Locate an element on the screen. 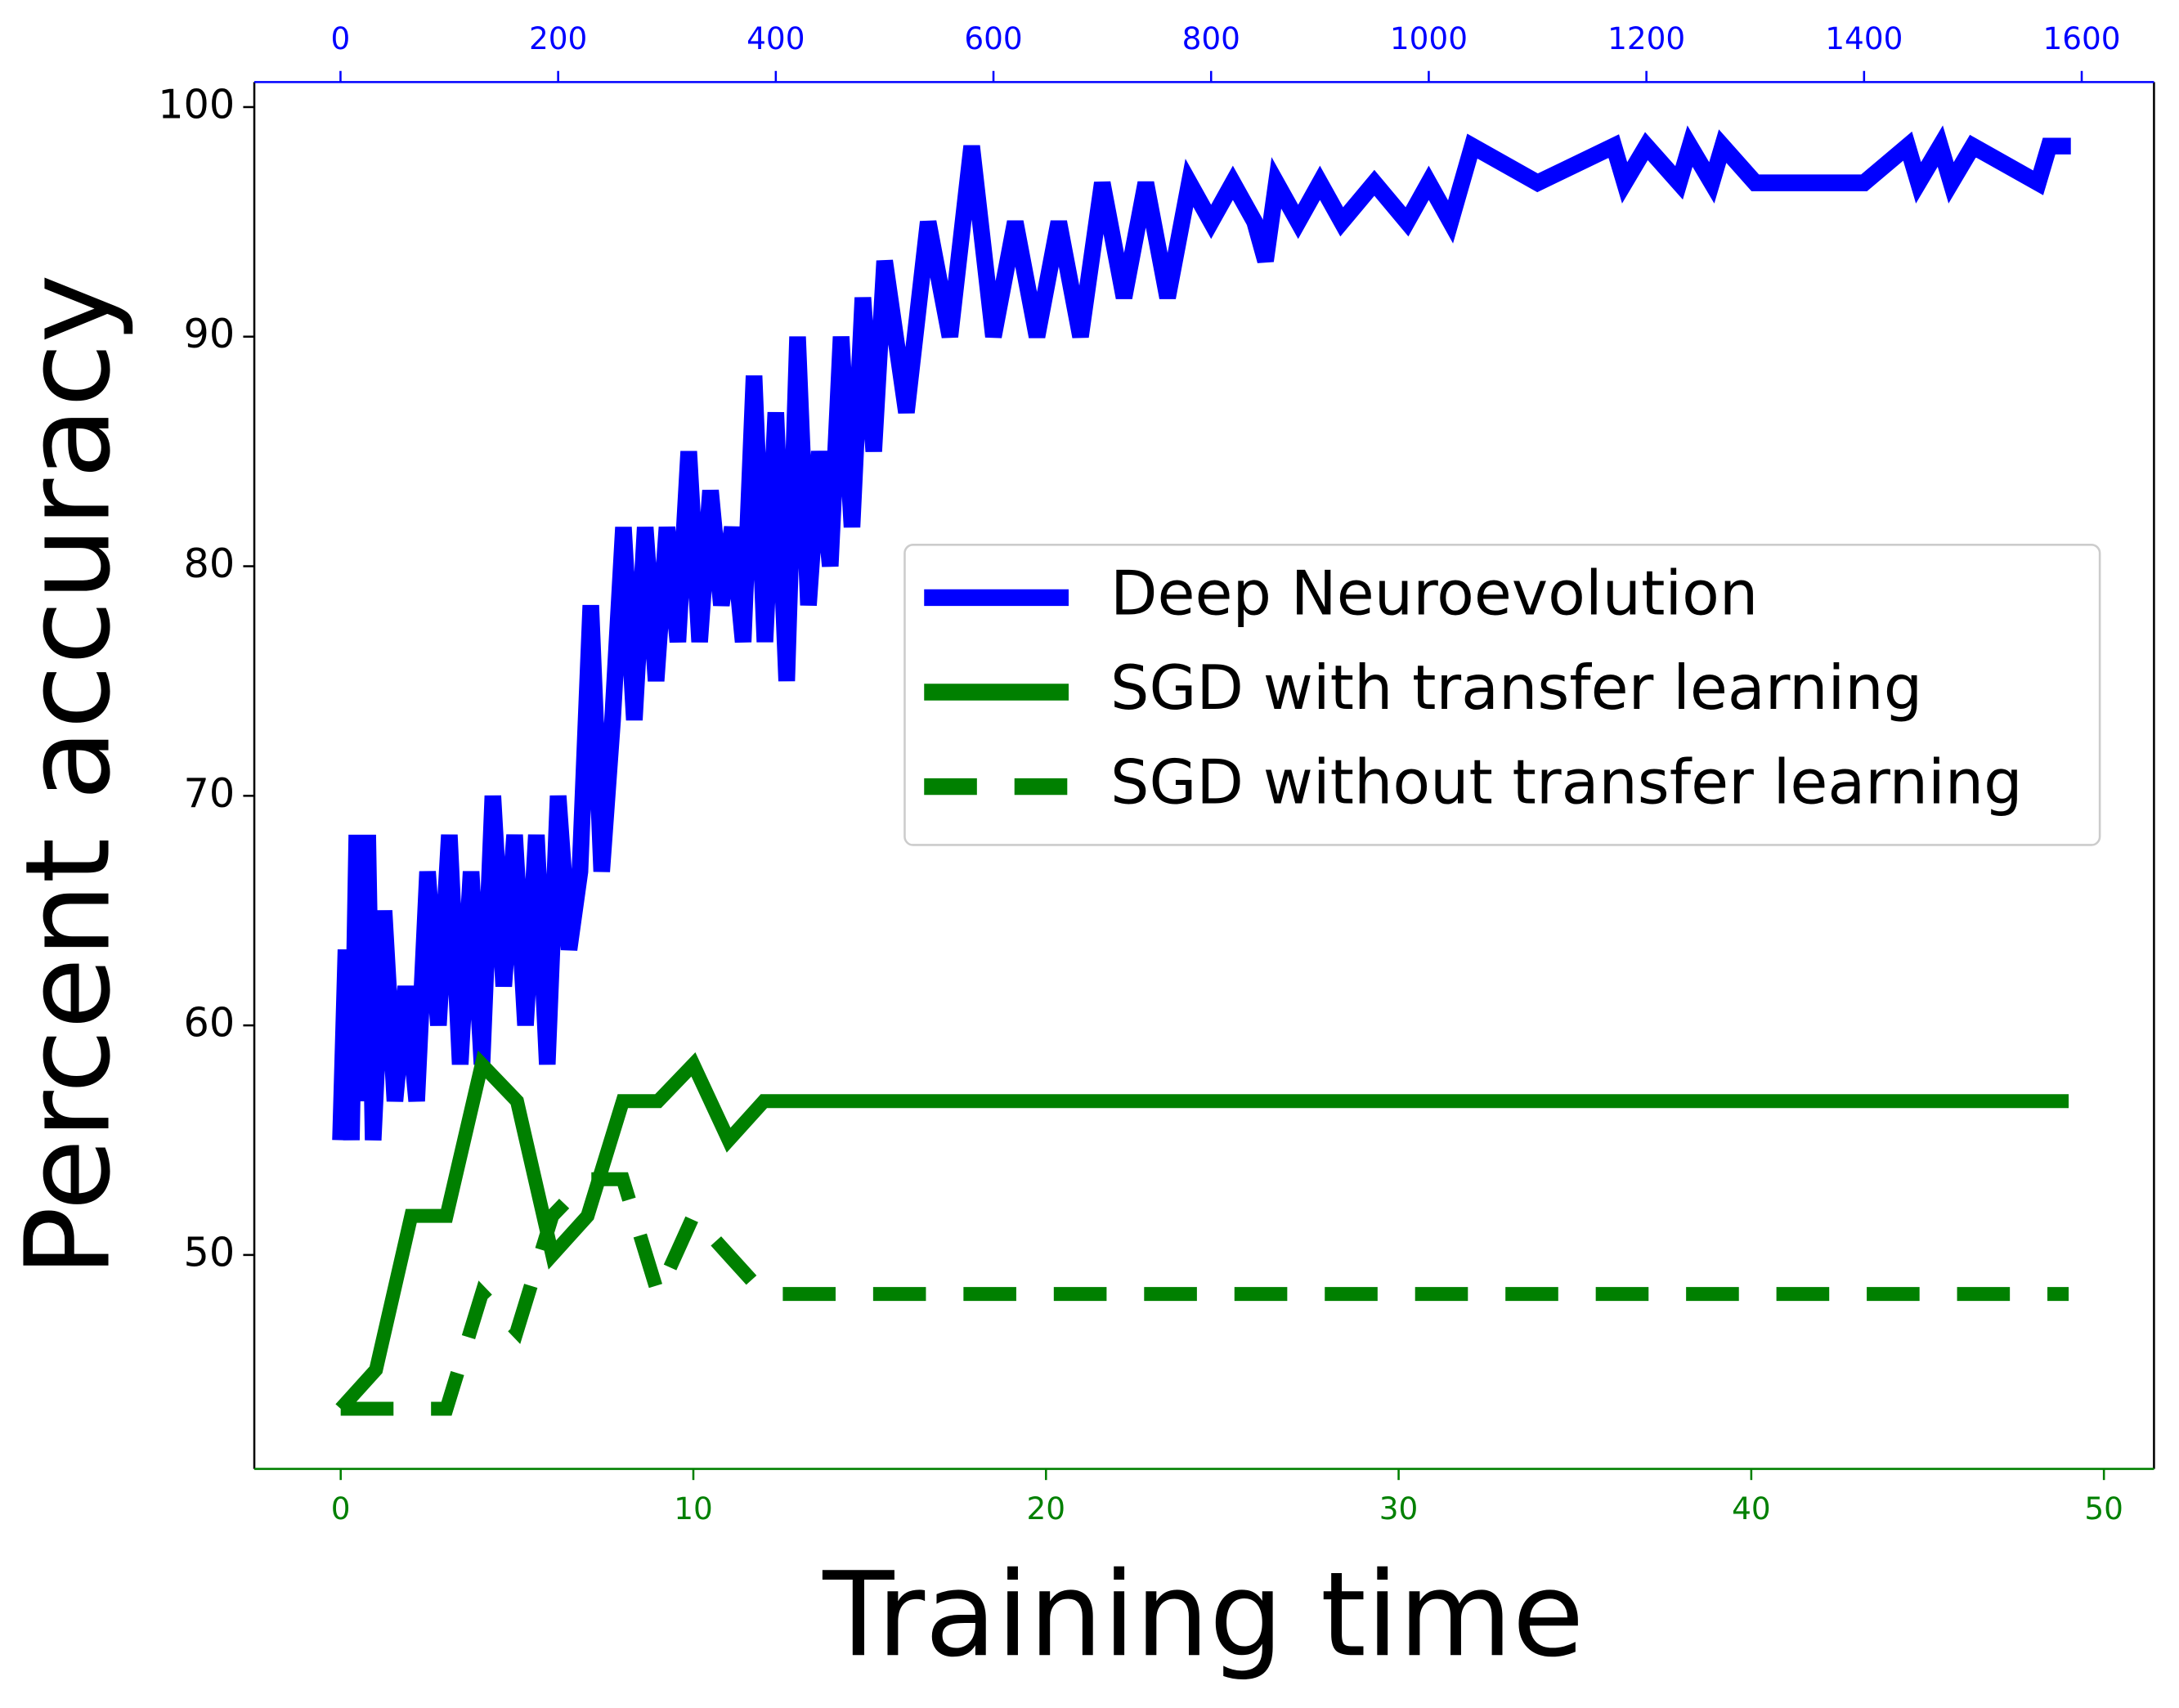 The width and height of the screenshot is (2179, 1708). x2-tick-label: 600 is located at coordinates (993, 38).